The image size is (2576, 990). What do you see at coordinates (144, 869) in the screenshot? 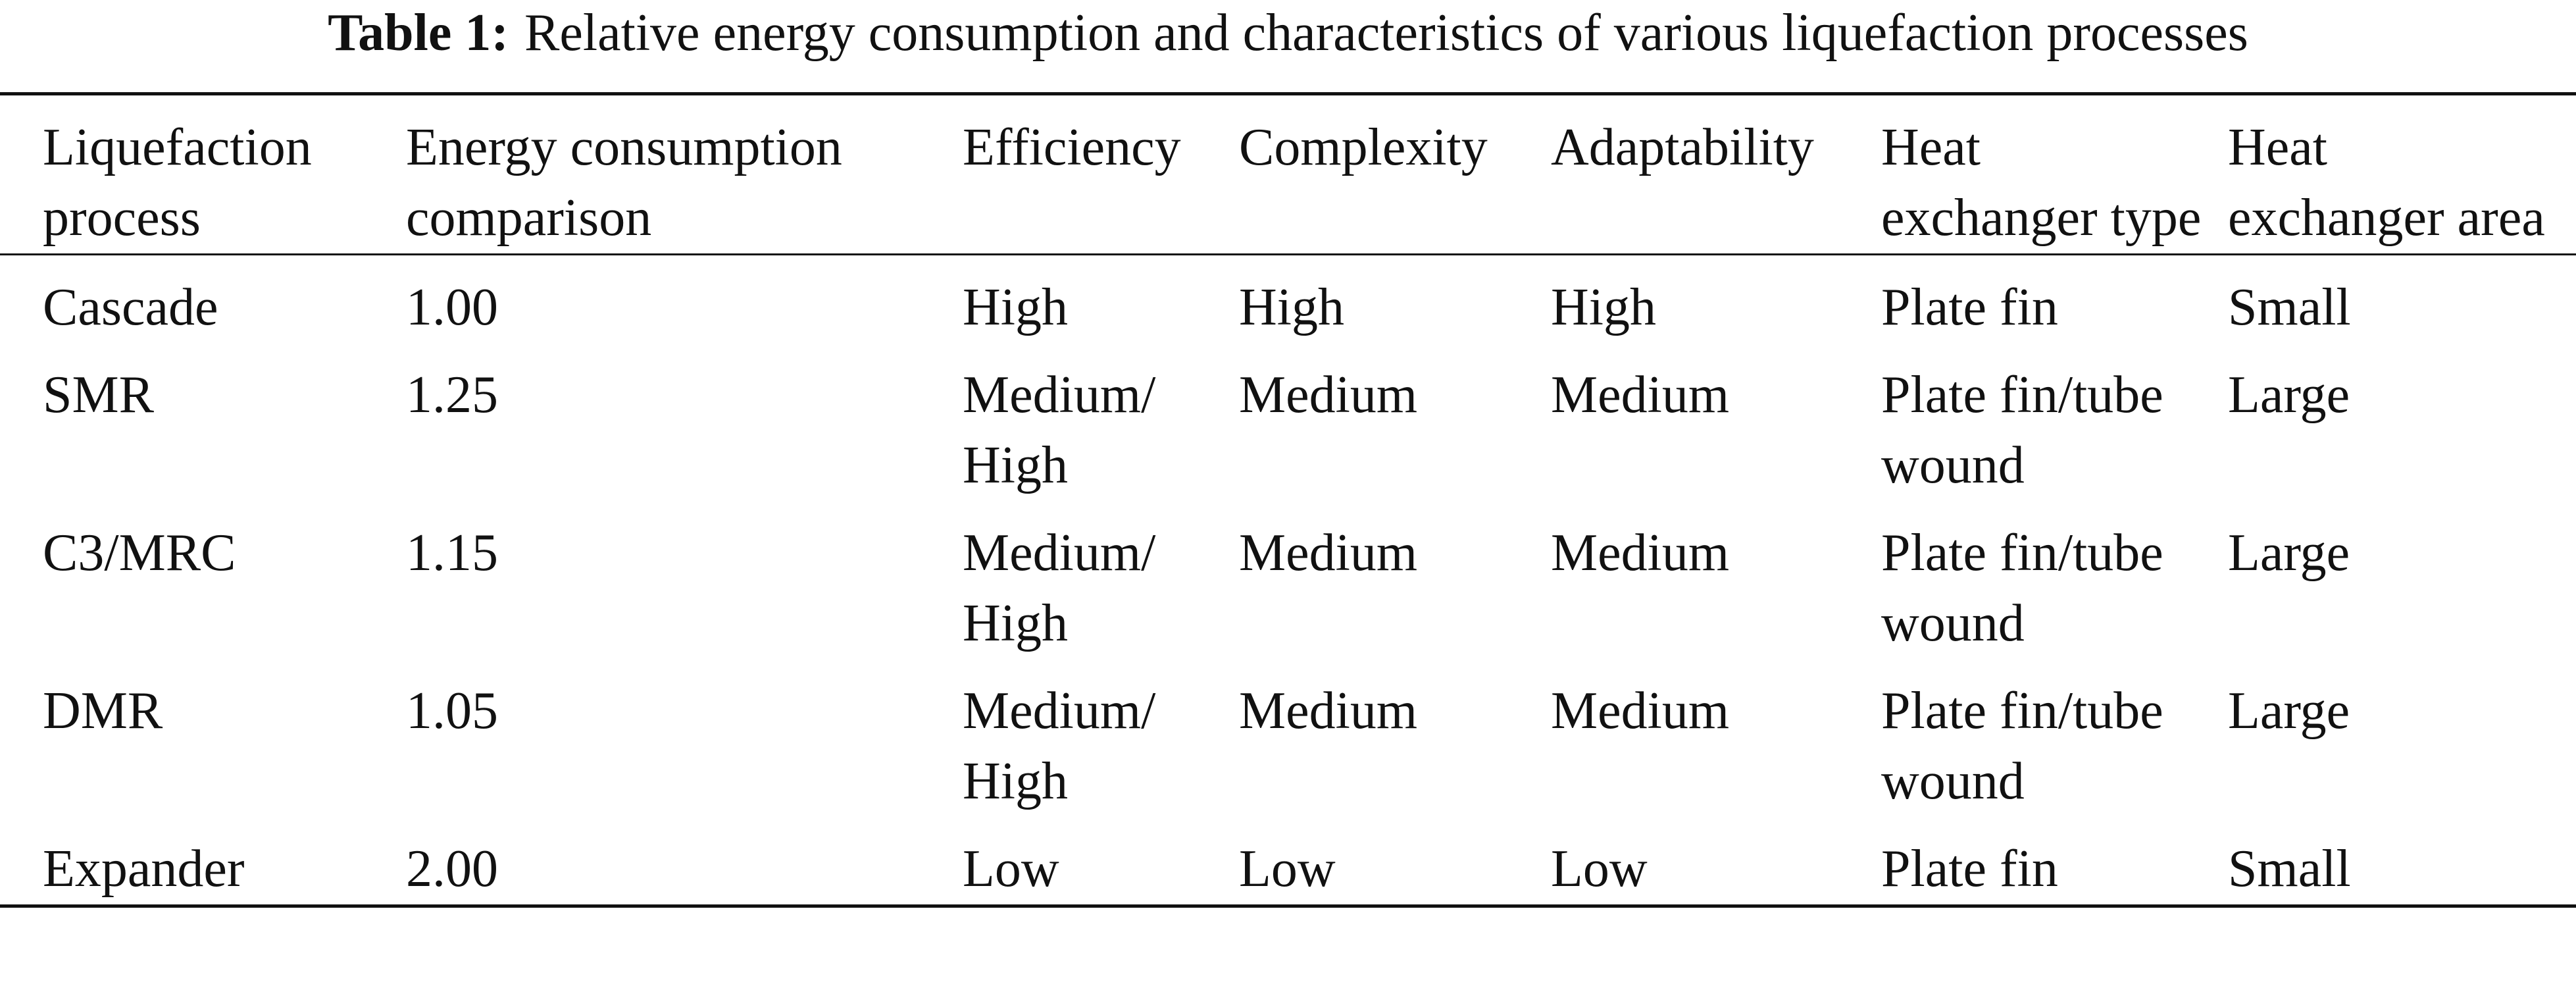
I see `table-cell: Expander` at bounding box center [144, 869].